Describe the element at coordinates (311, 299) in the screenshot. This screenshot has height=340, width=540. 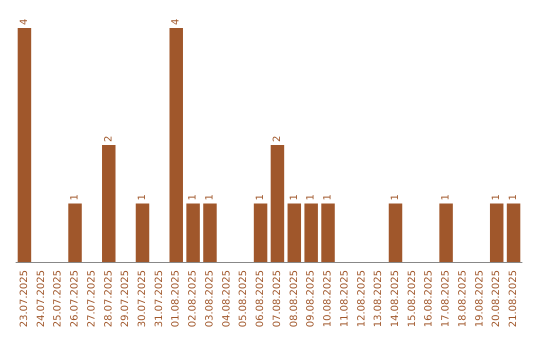
I see `x-tick-label: 09.08.2025` at that location.